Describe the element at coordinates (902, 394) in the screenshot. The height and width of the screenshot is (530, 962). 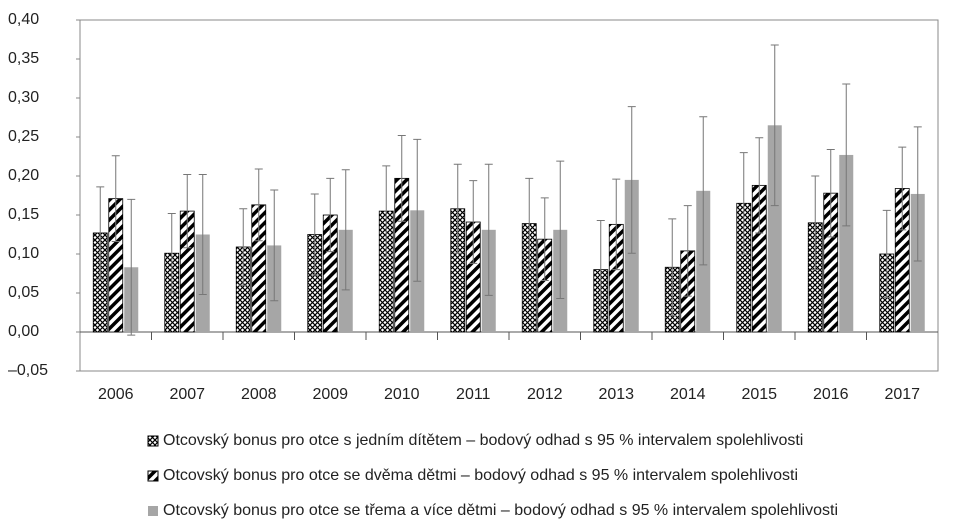
I see `x-tick-label: 2017` at that location.